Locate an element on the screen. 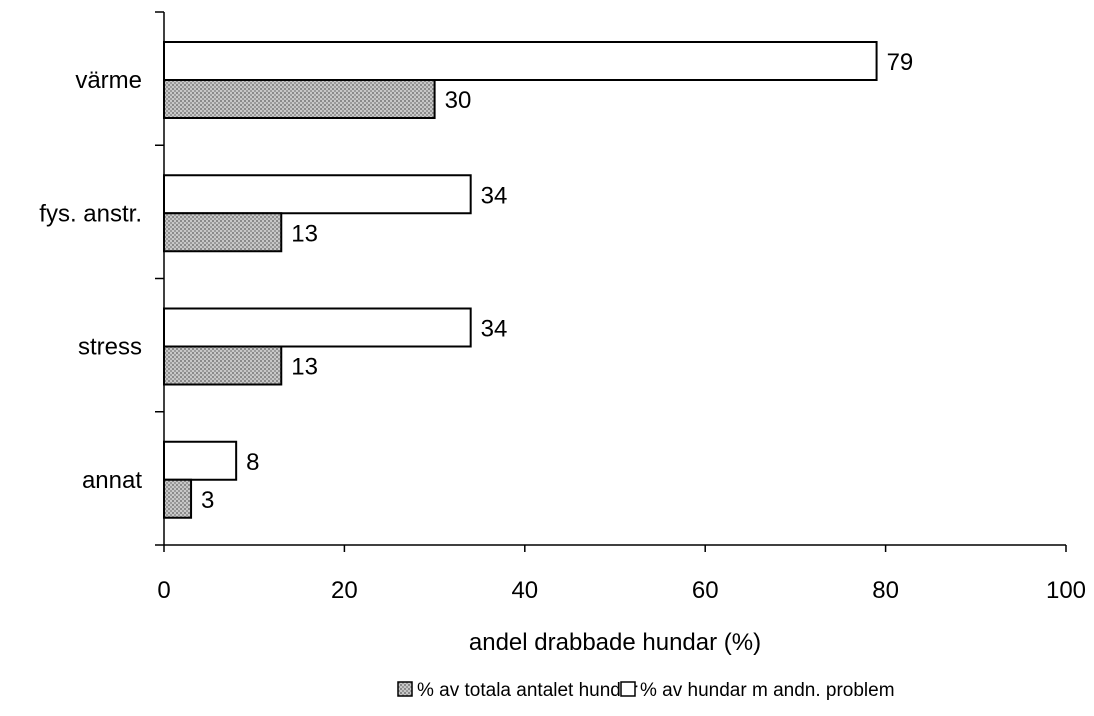  legend-swatch-totala-antalet is located at coordinates (405, 689).